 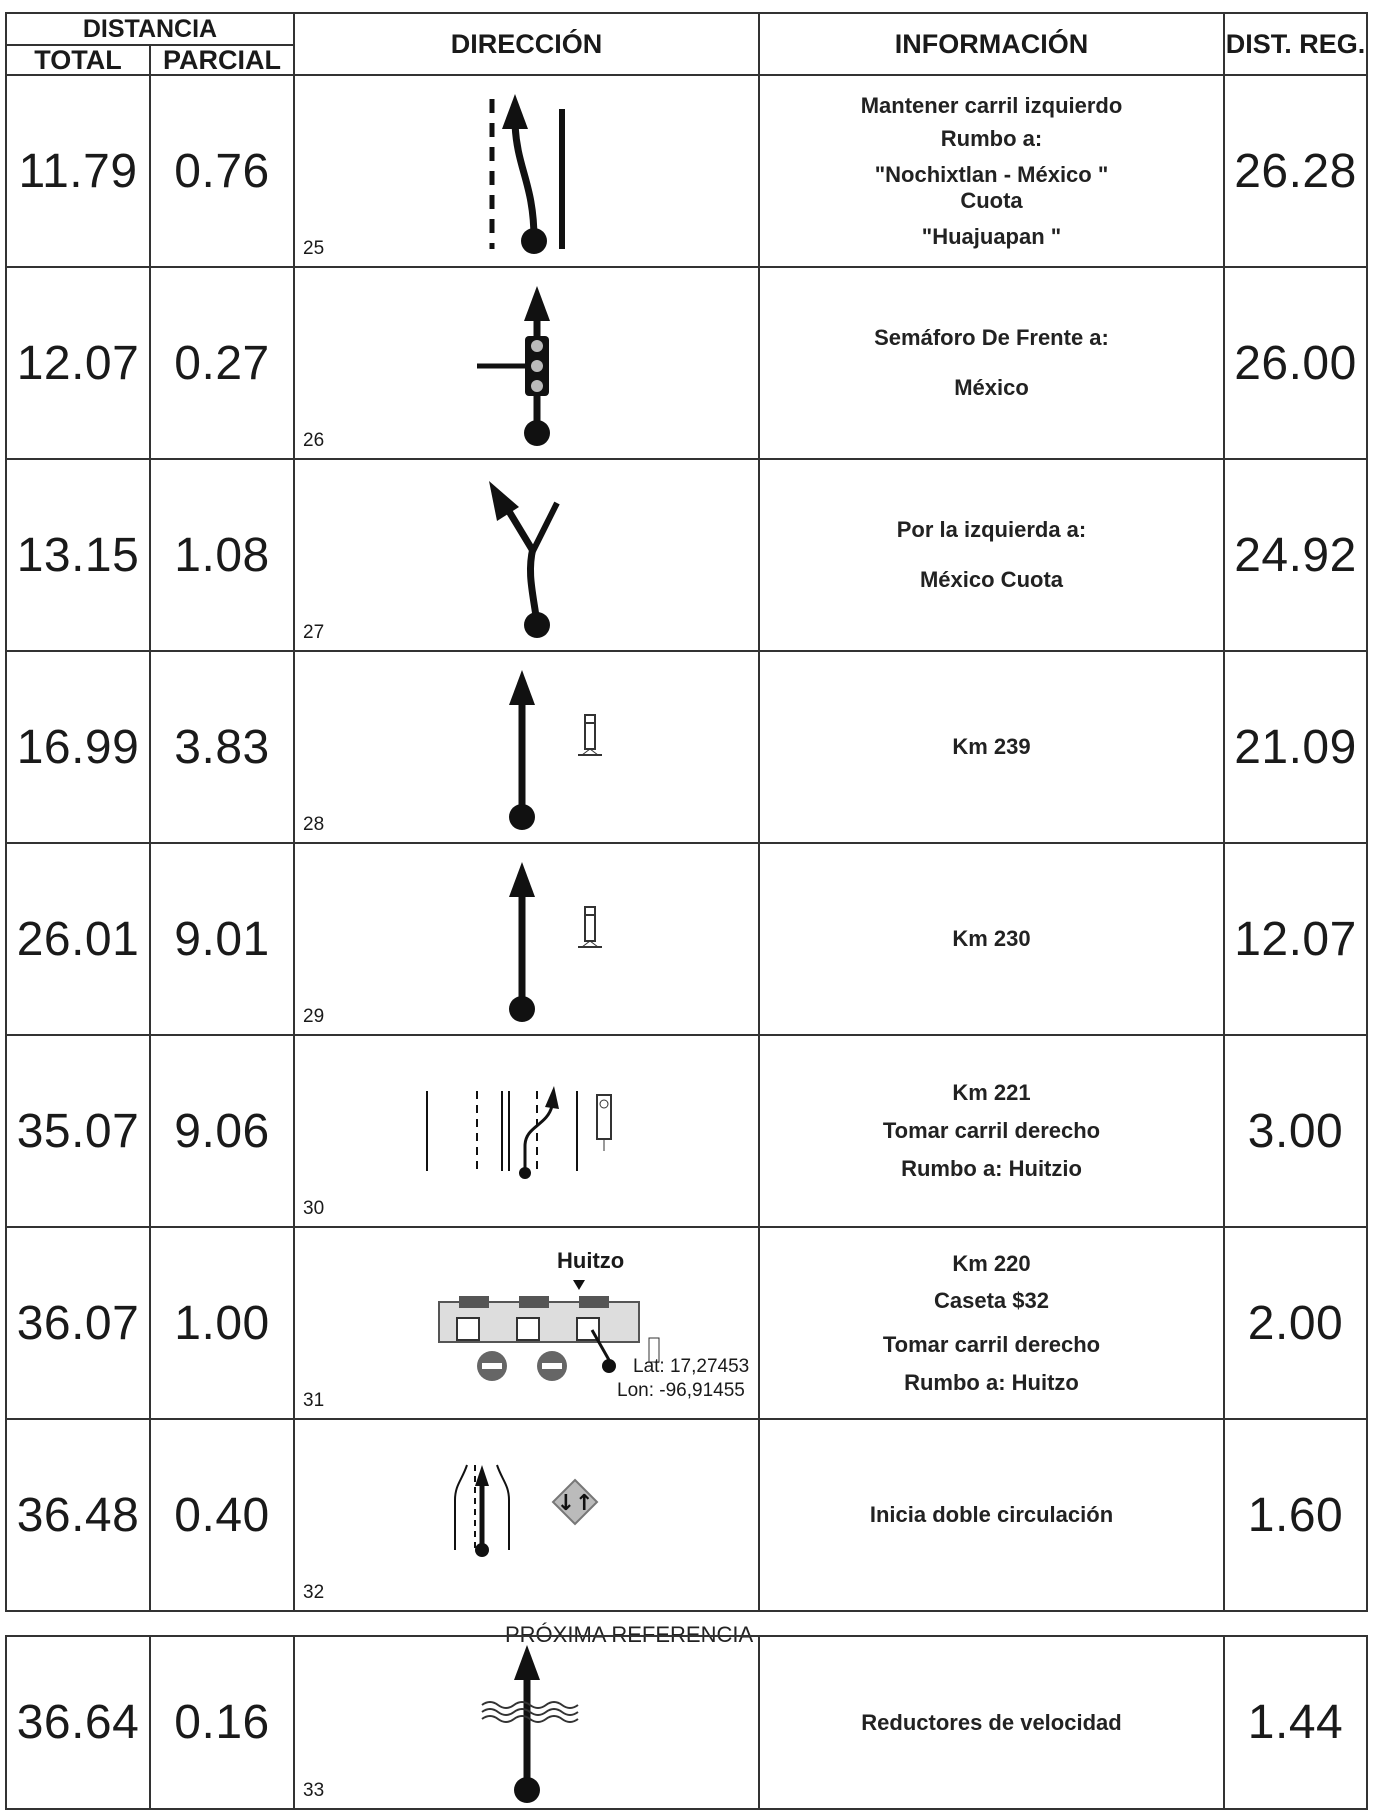 What do you see at coordinates (78, 1323) in the screenshot?
I see `total-distance: 36.07` at bounding box center [78, 1323].